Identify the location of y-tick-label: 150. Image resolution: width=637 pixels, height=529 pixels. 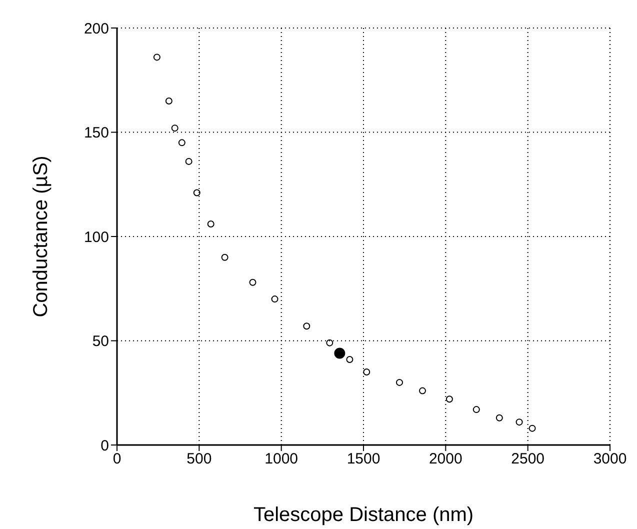
(96, 133).